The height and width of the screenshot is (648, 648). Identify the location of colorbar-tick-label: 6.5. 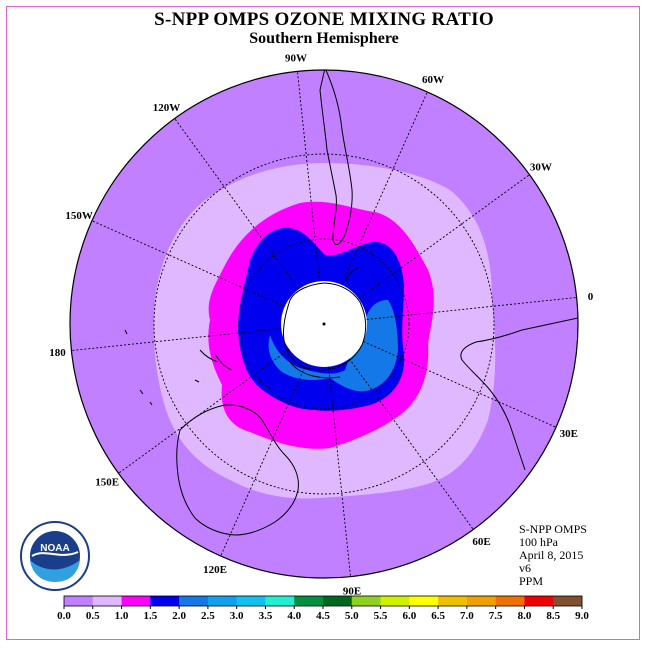
(438, 616).